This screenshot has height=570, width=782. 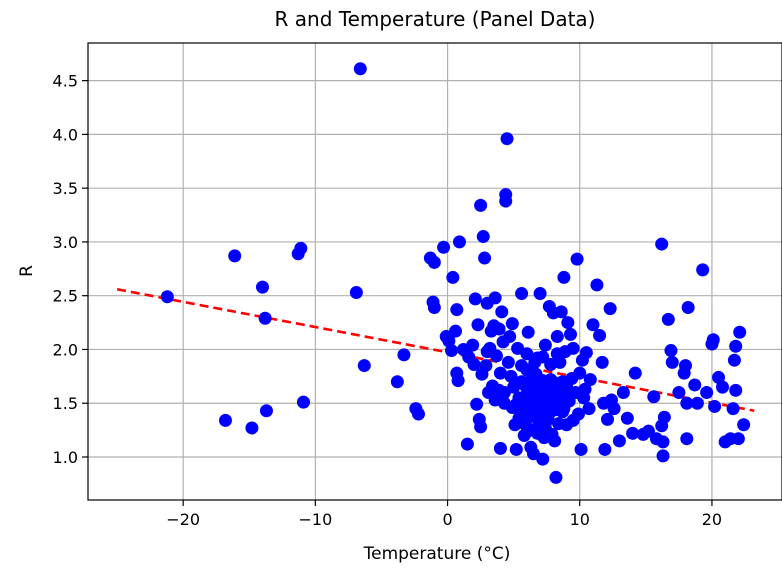 What do you see at coordinates (444, 514) in the screenshot?
I see `x-axis-ticks: −20 −10 0 10 20` at bounding box center [444, 514].